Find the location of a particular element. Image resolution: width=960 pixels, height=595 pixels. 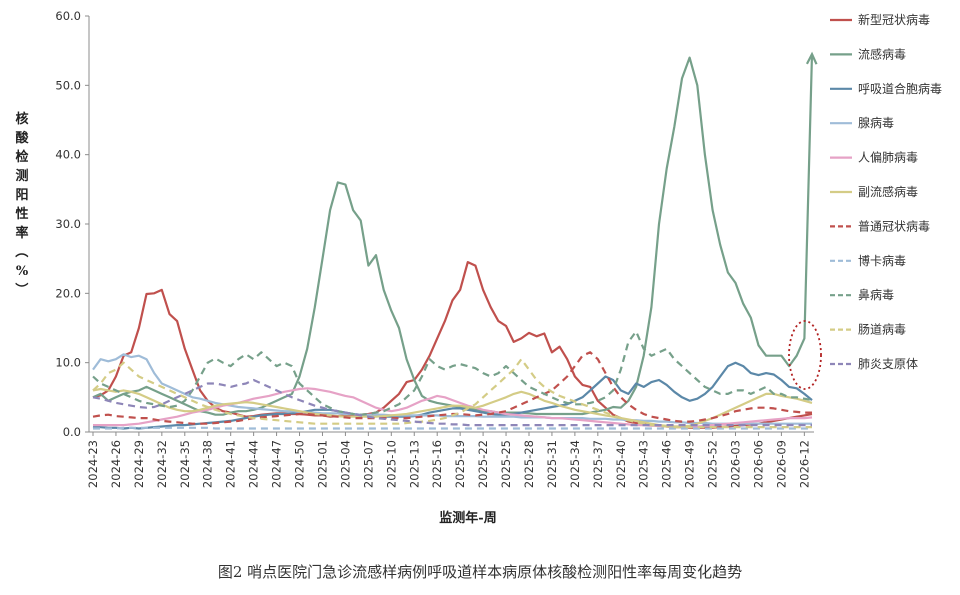

y-axis-title-char: 率 is located at coordinates (21, 233).